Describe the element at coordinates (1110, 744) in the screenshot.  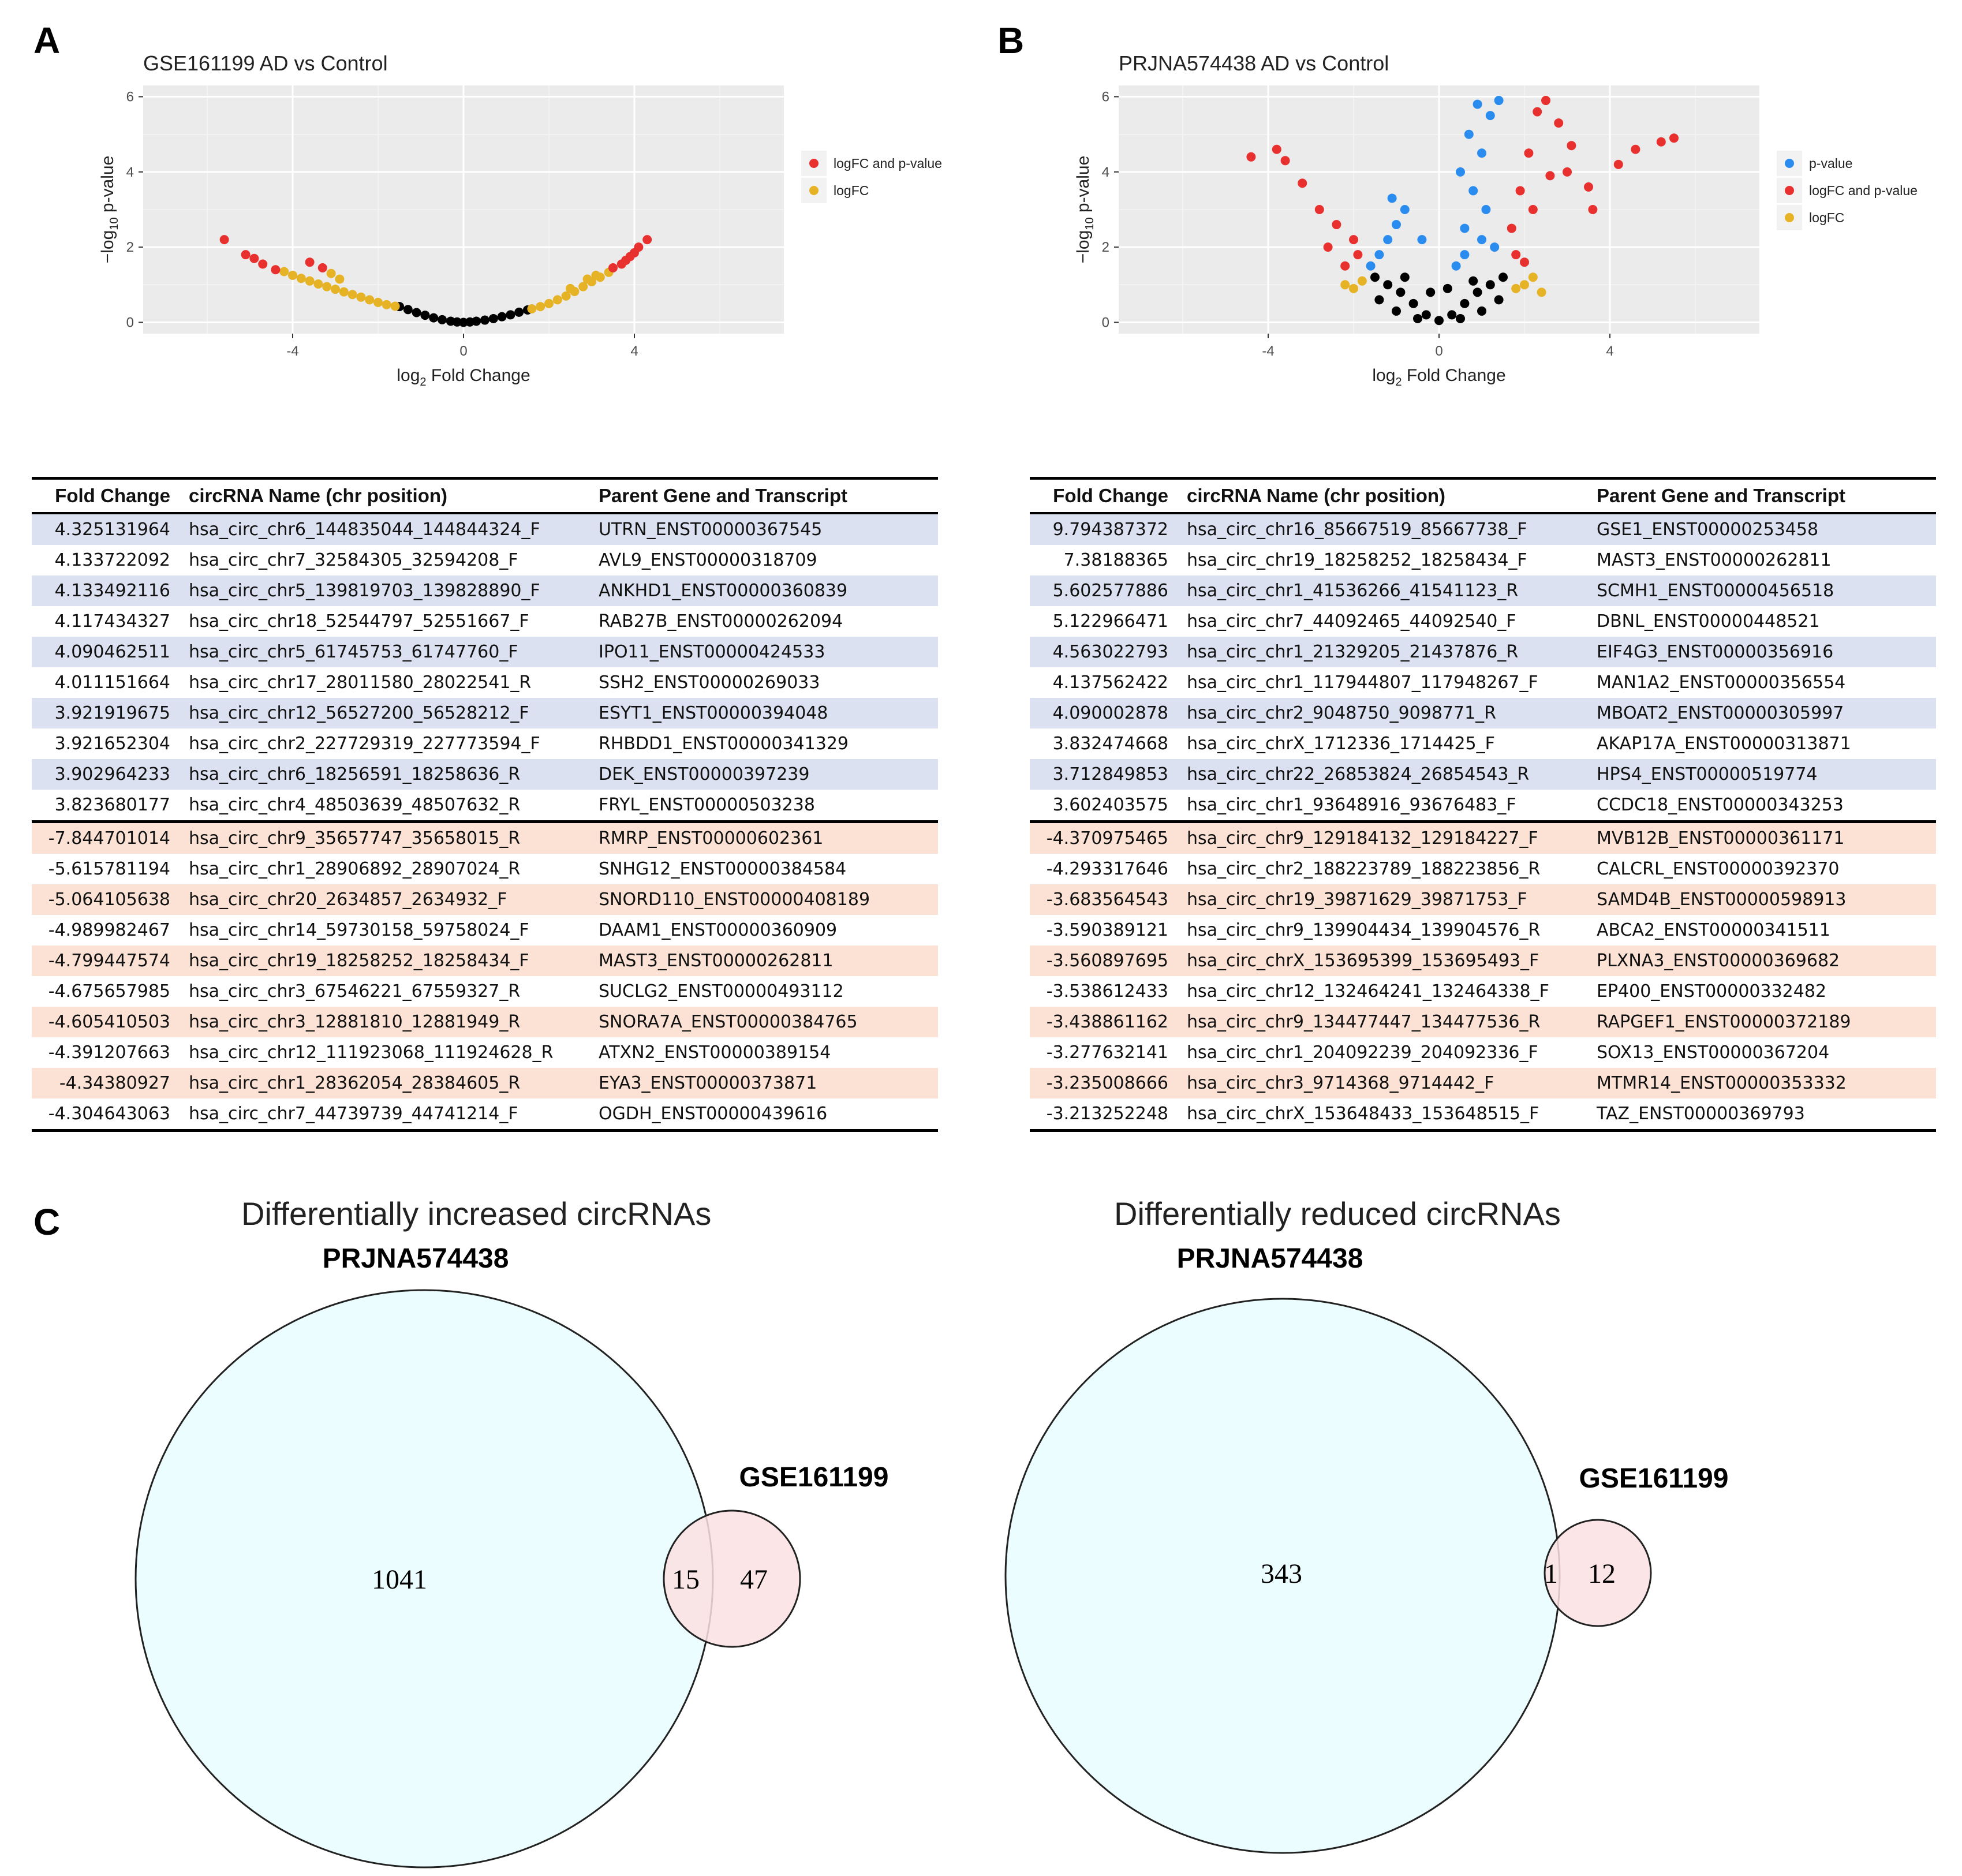
I see `fold-change-cell: 3.832474668` at that location.